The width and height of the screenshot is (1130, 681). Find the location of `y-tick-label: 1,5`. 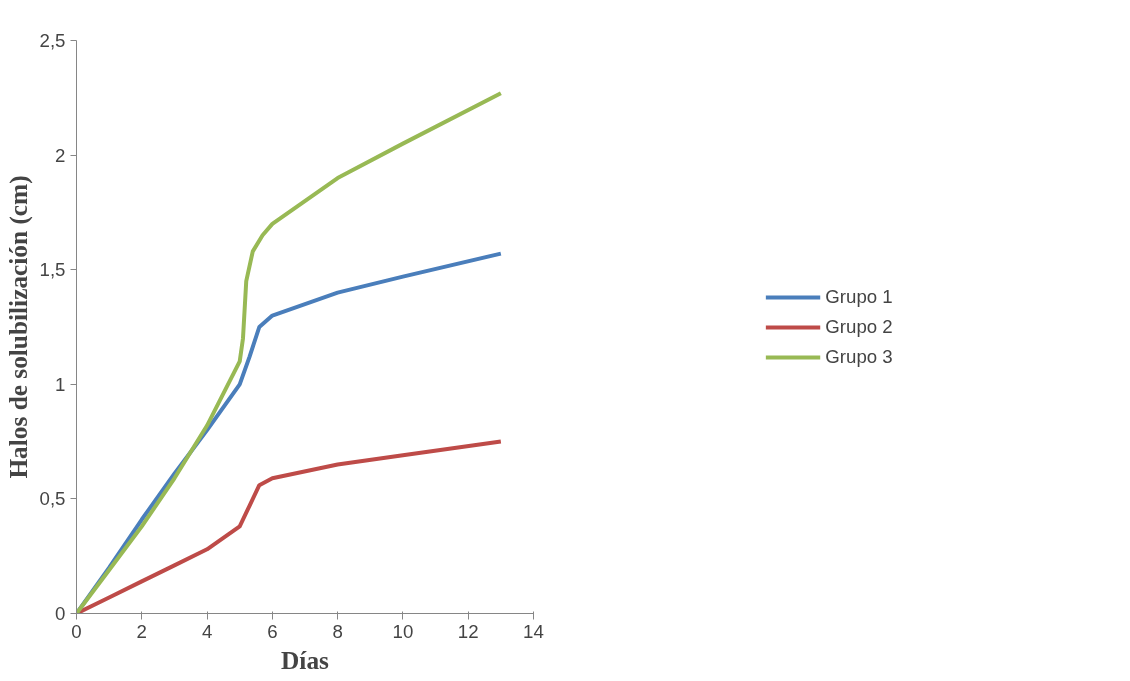

y-tick-label: 1,5 is located at coordinates (52, 270).